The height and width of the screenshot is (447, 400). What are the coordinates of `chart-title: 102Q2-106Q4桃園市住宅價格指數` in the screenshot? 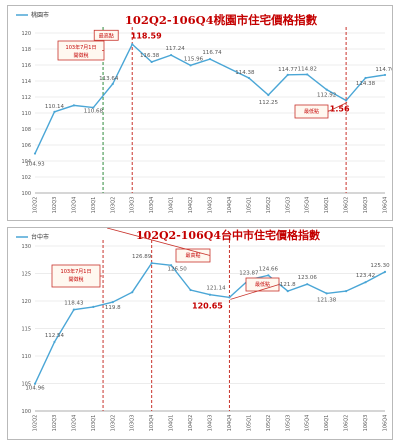 It's located at (221, 20).